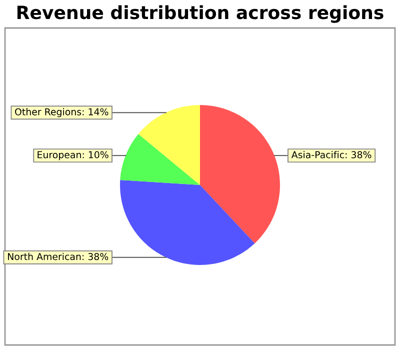 This screenshot has width=400, height=350. I want to click on slice-label: Asia-Pacific: 38%, so click(331, 154).